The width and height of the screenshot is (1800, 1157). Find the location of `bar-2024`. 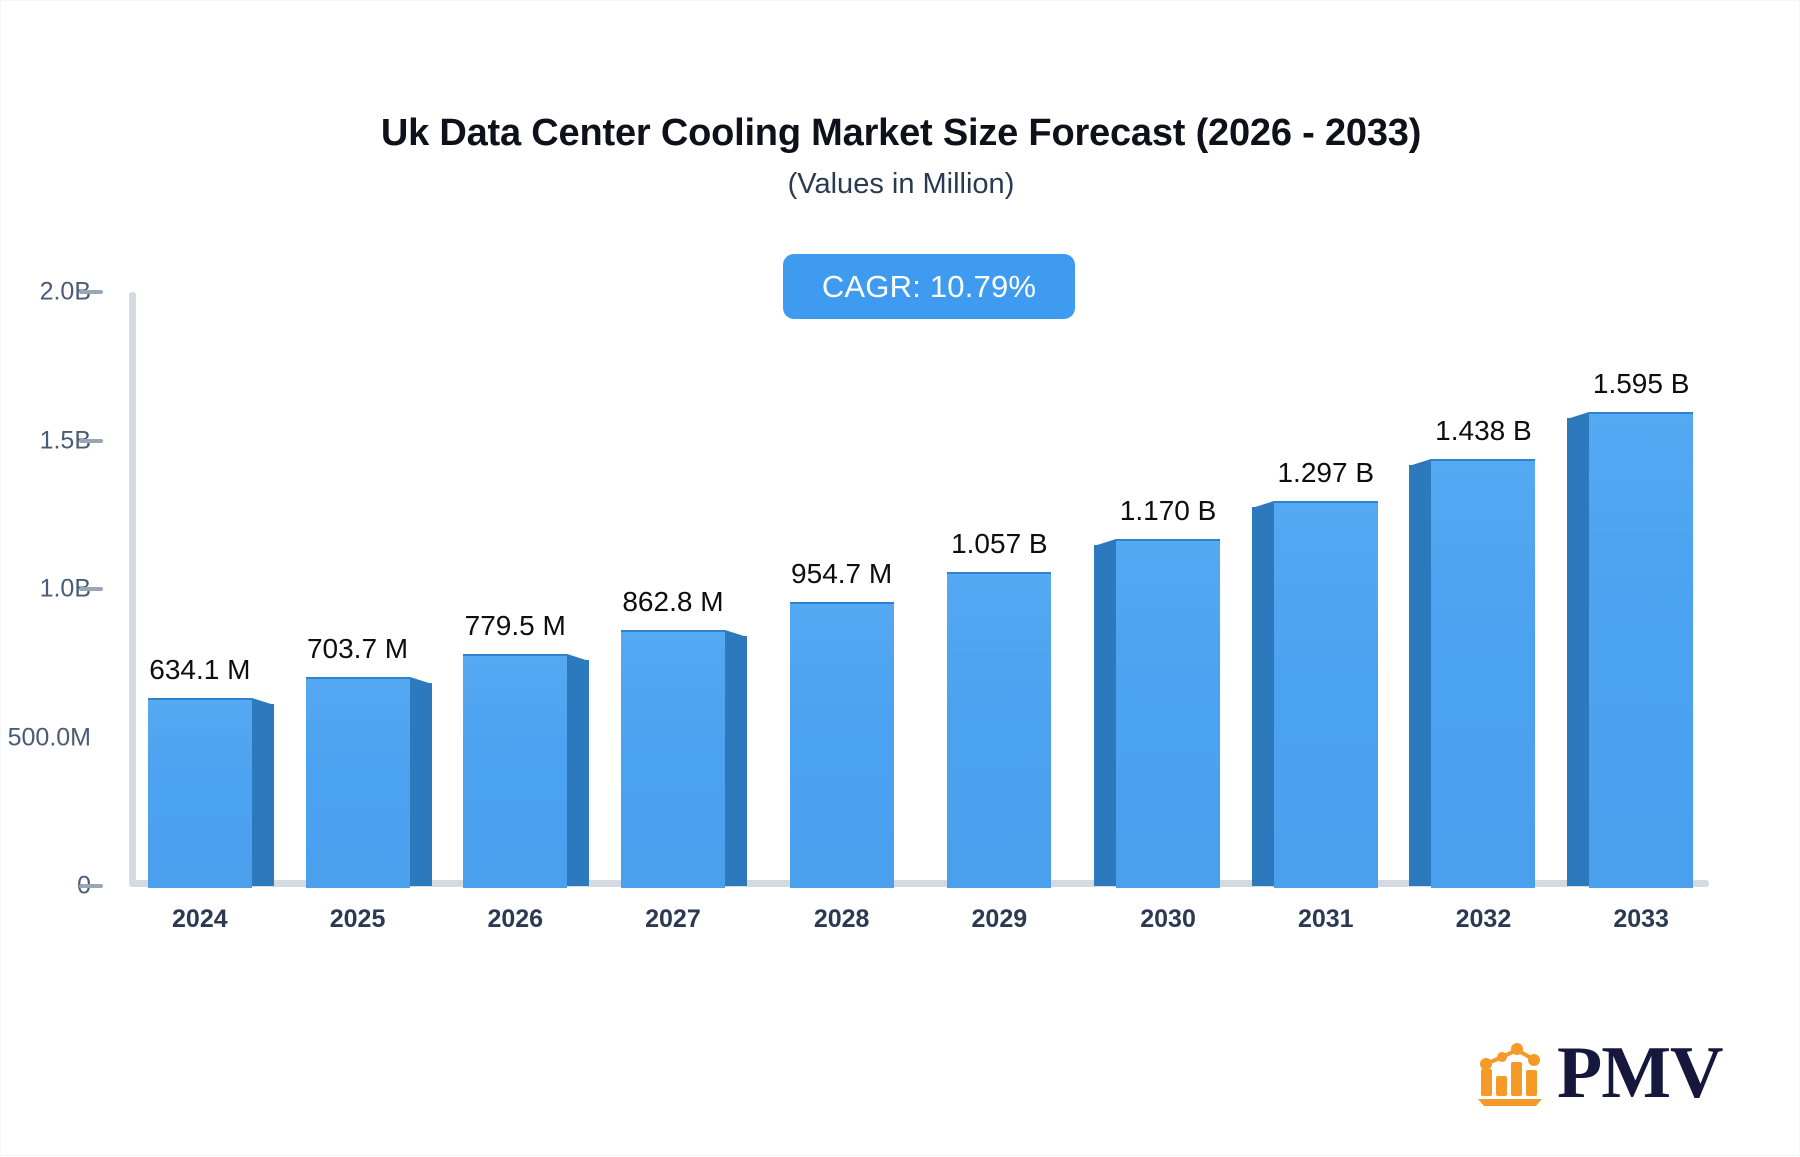

bar-2024 is located at coordinates (199, 792).